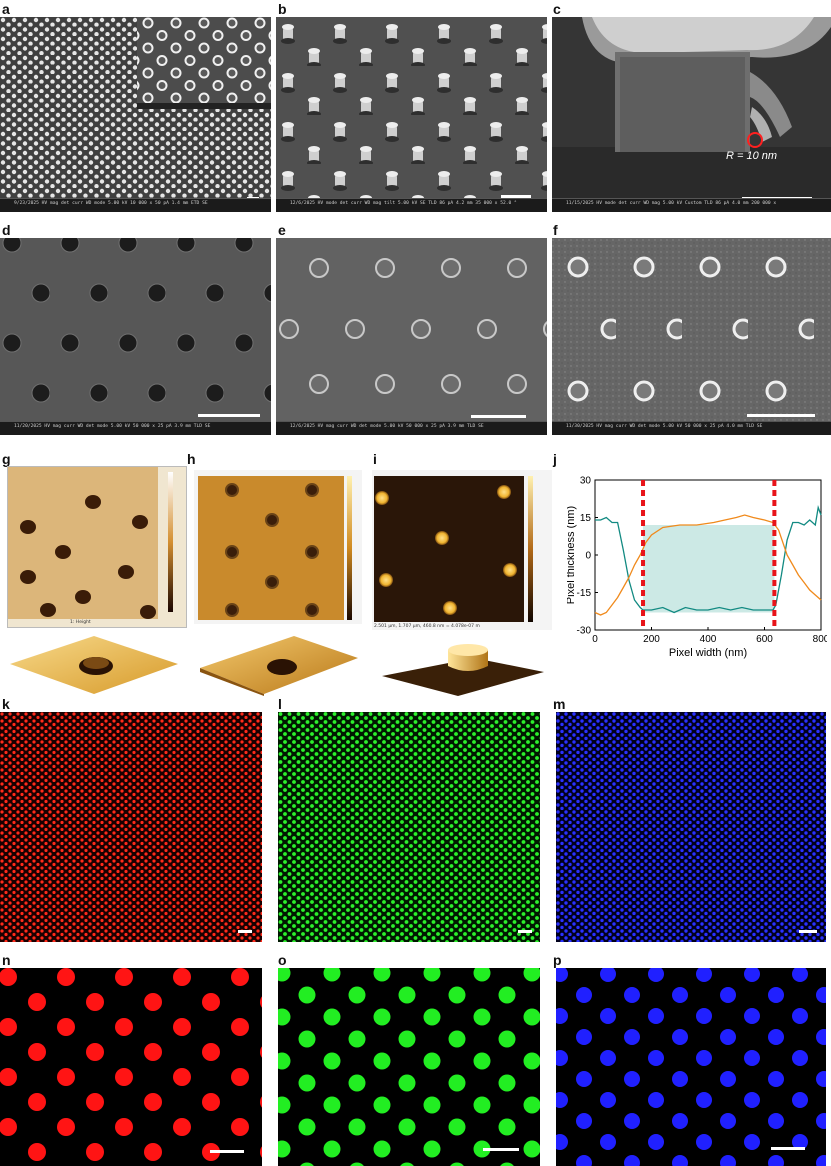 The height and width of the screenshot is (1166, 831). Describe the element at coordinates (6, 960) in the screenshot. I see `panel-label-n: n` at that location.